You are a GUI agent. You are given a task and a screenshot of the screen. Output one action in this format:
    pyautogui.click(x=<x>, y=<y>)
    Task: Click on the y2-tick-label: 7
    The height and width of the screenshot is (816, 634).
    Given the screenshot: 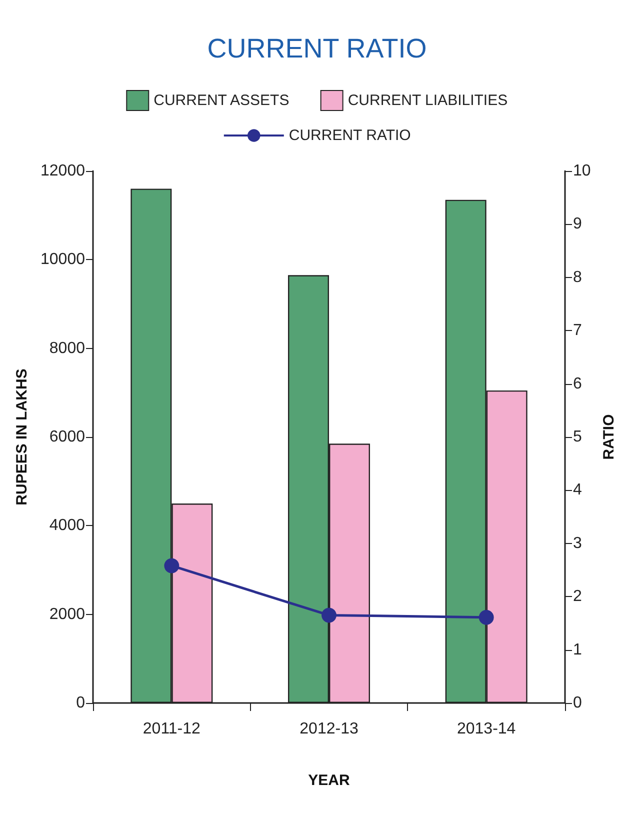 What is the action you would take?
    pyautogui.click(x=577, y=331)
    